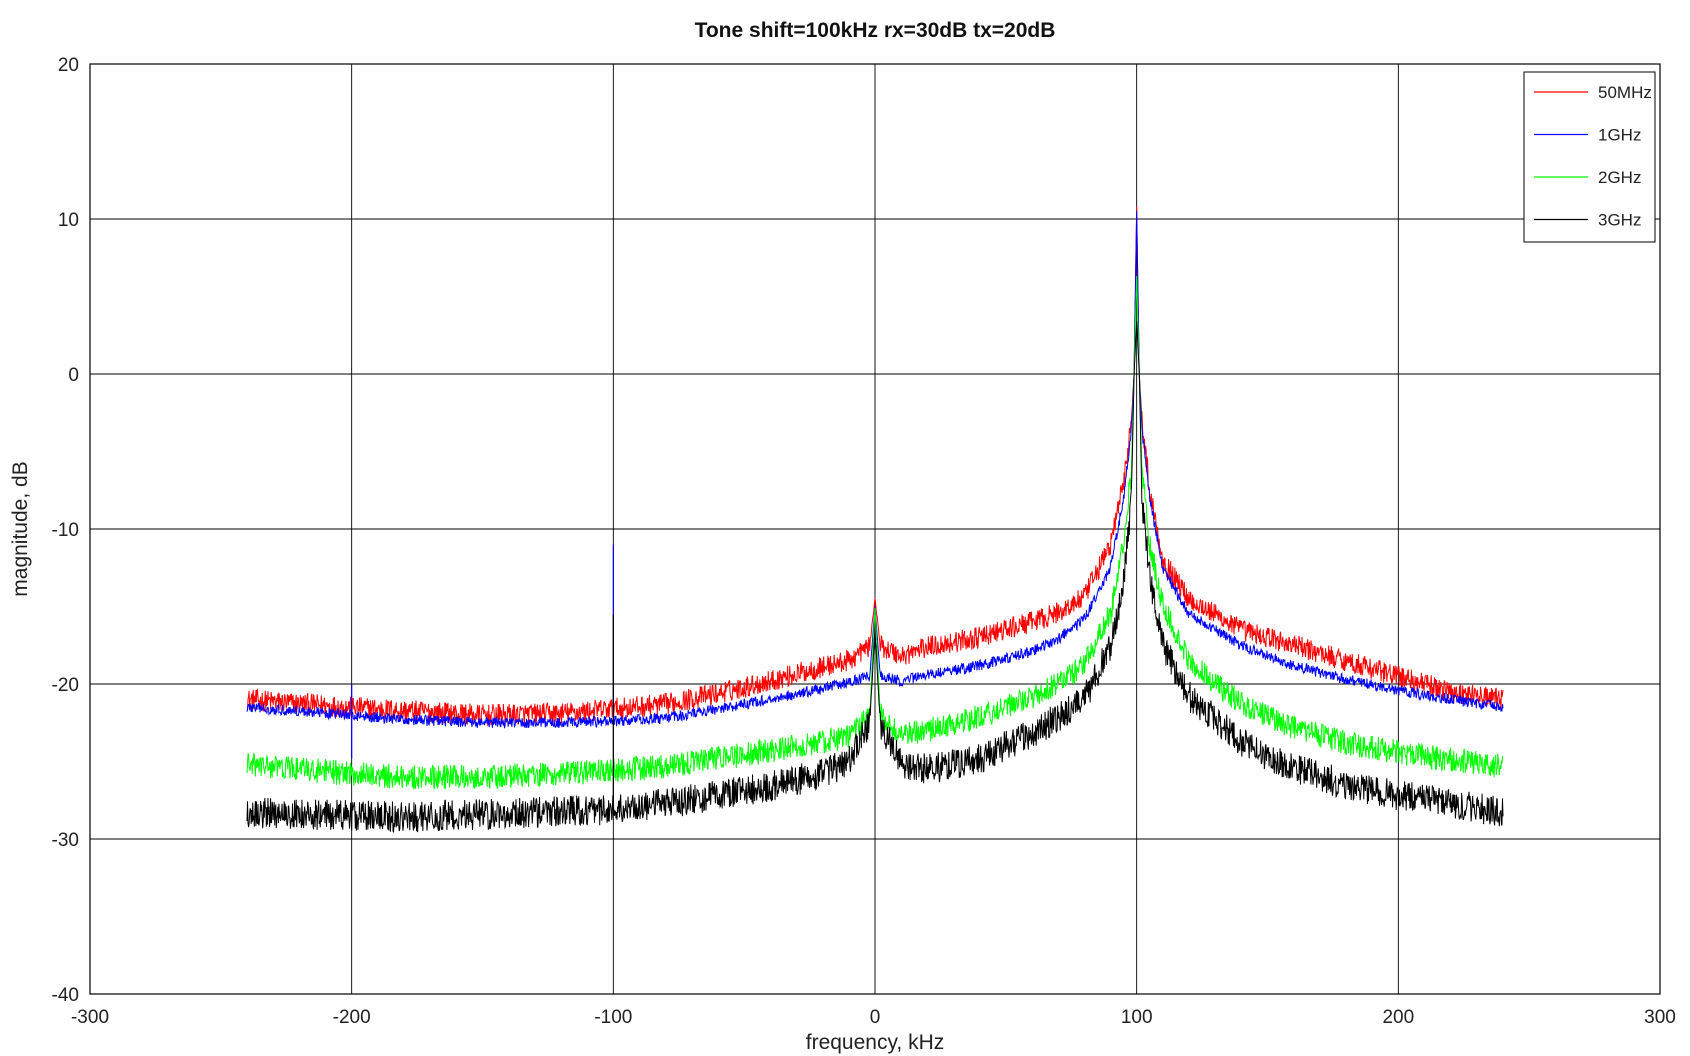 The width and height of the screenshot is (1690, 1056). What do you see at coordinates (875, 30) in the screenshot?
I see `chart-title: Tone shift=100kHz rx=30dB tx=20dB` at bounding box center [875, 30].